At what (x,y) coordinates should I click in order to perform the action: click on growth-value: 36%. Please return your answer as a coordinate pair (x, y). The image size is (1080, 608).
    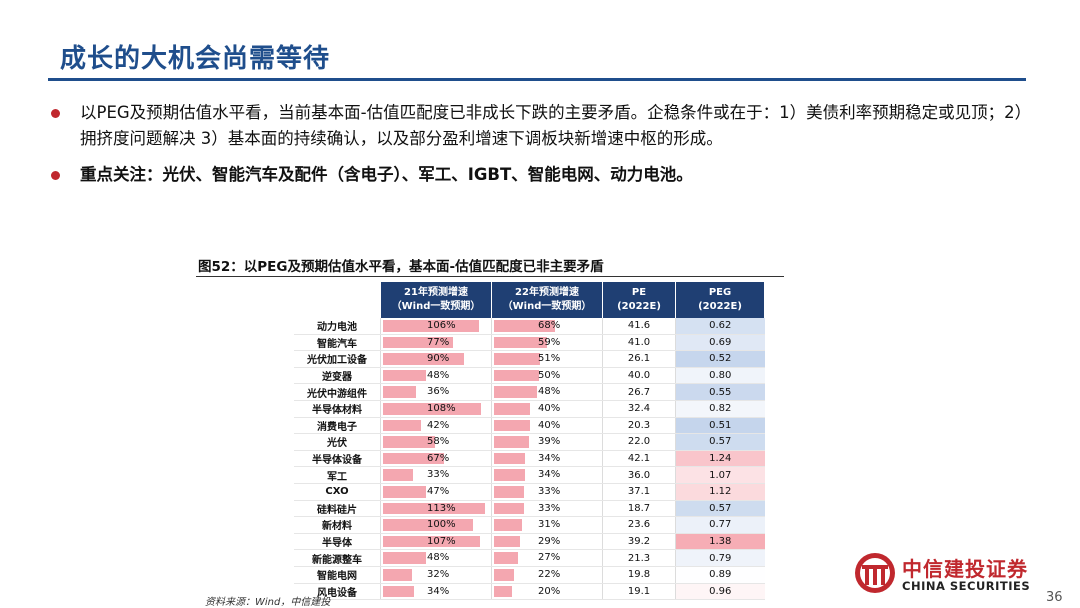
    Looking at the image, I should click on (438, 392).